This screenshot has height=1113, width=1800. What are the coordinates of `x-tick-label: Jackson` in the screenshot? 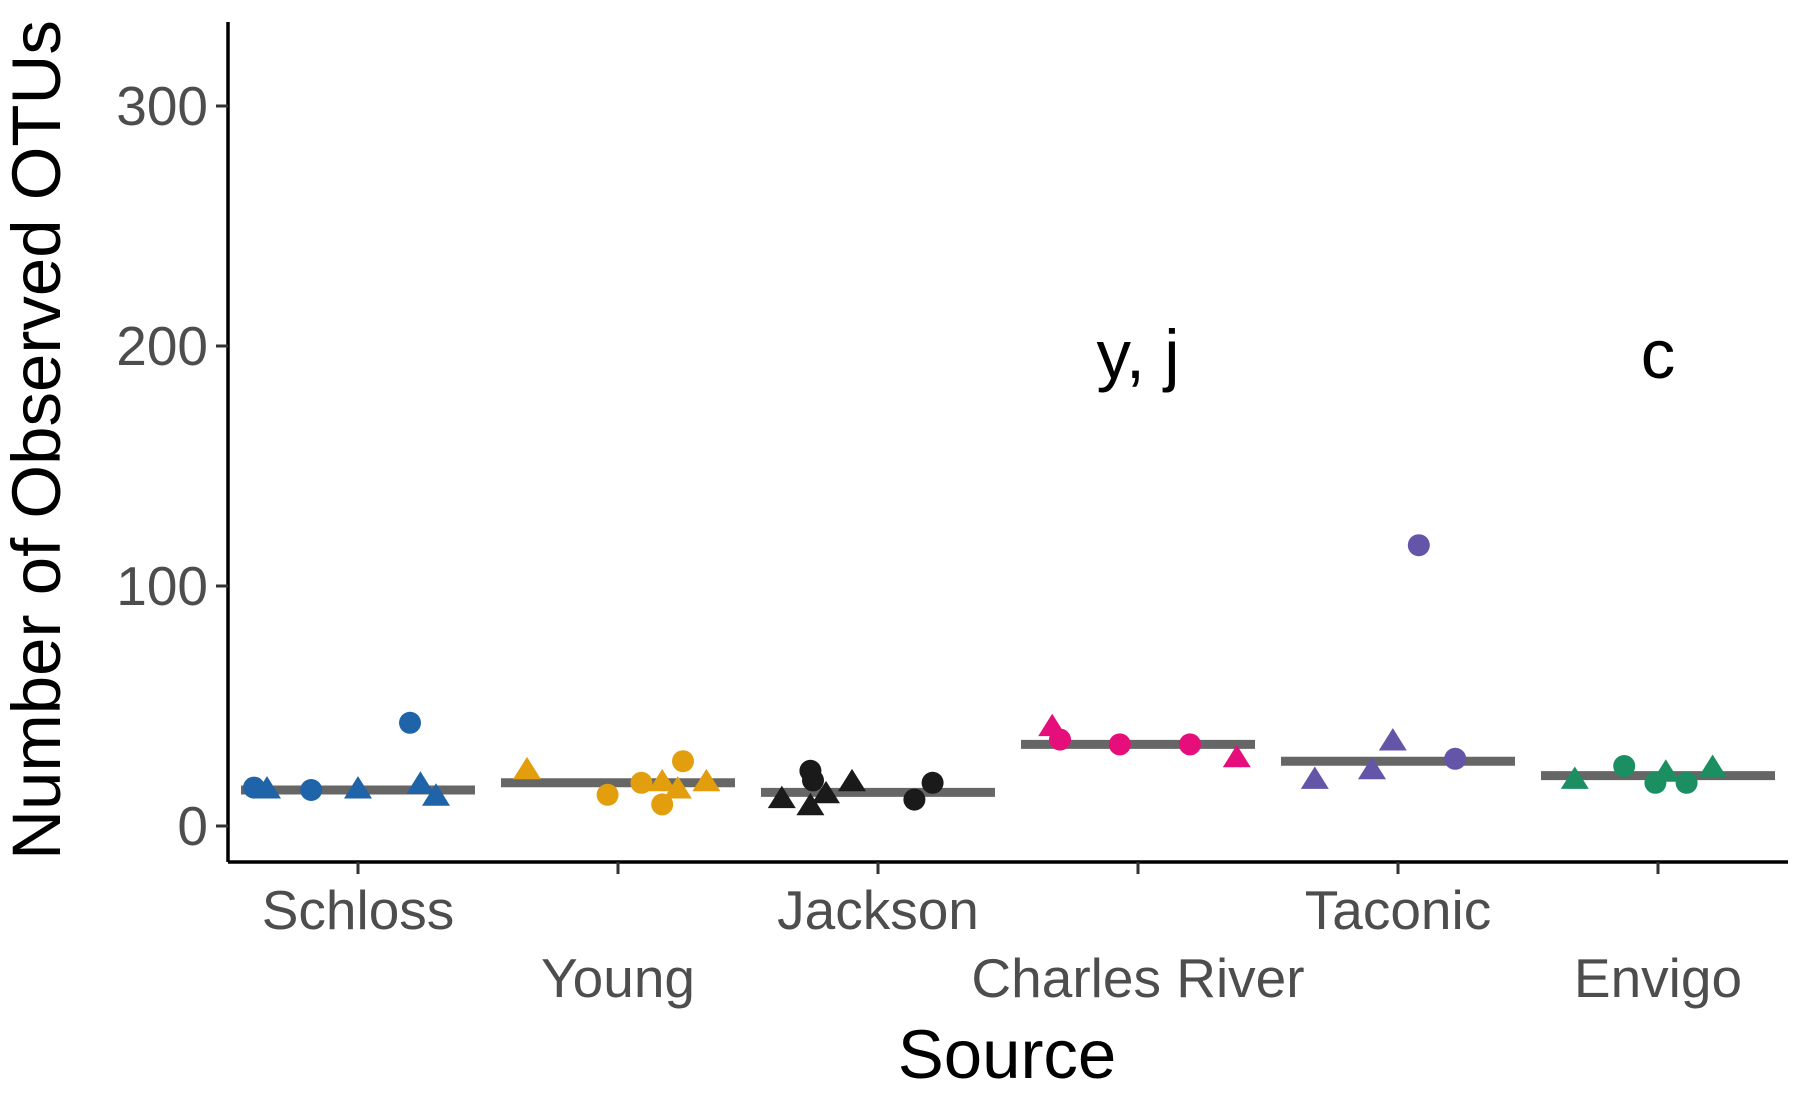 It's located at (878, 910).